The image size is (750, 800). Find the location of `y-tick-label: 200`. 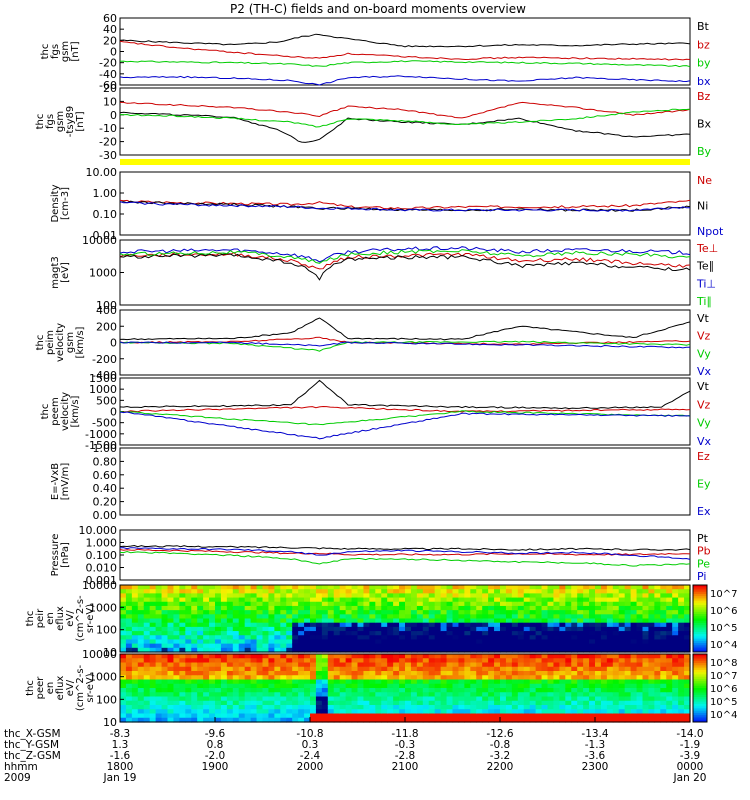

y-tick-label: 200 is located at coordinates (106, 326).